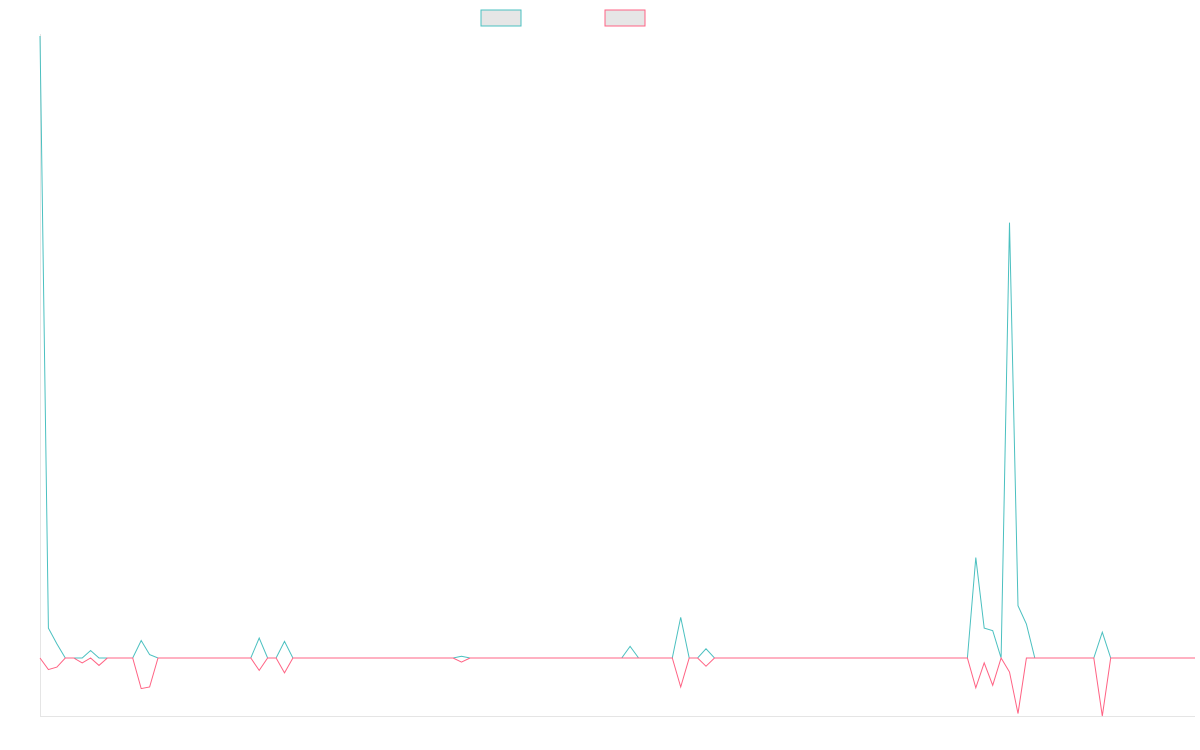 The height and width of the screenshot is (750, 1200). I want to click on legend, so click(563, 18).